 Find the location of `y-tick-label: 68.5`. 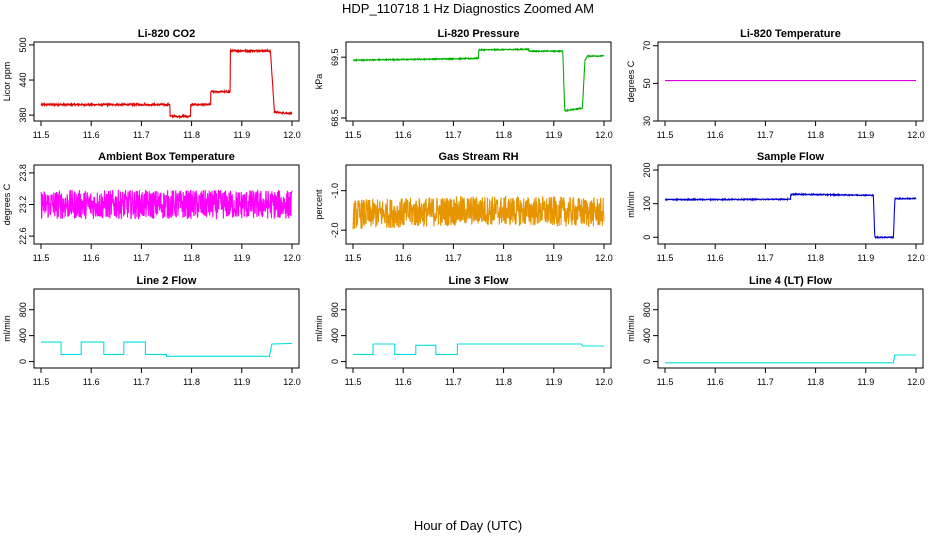

y-tick-label: 68.5 is located at coordinates (335, 118).